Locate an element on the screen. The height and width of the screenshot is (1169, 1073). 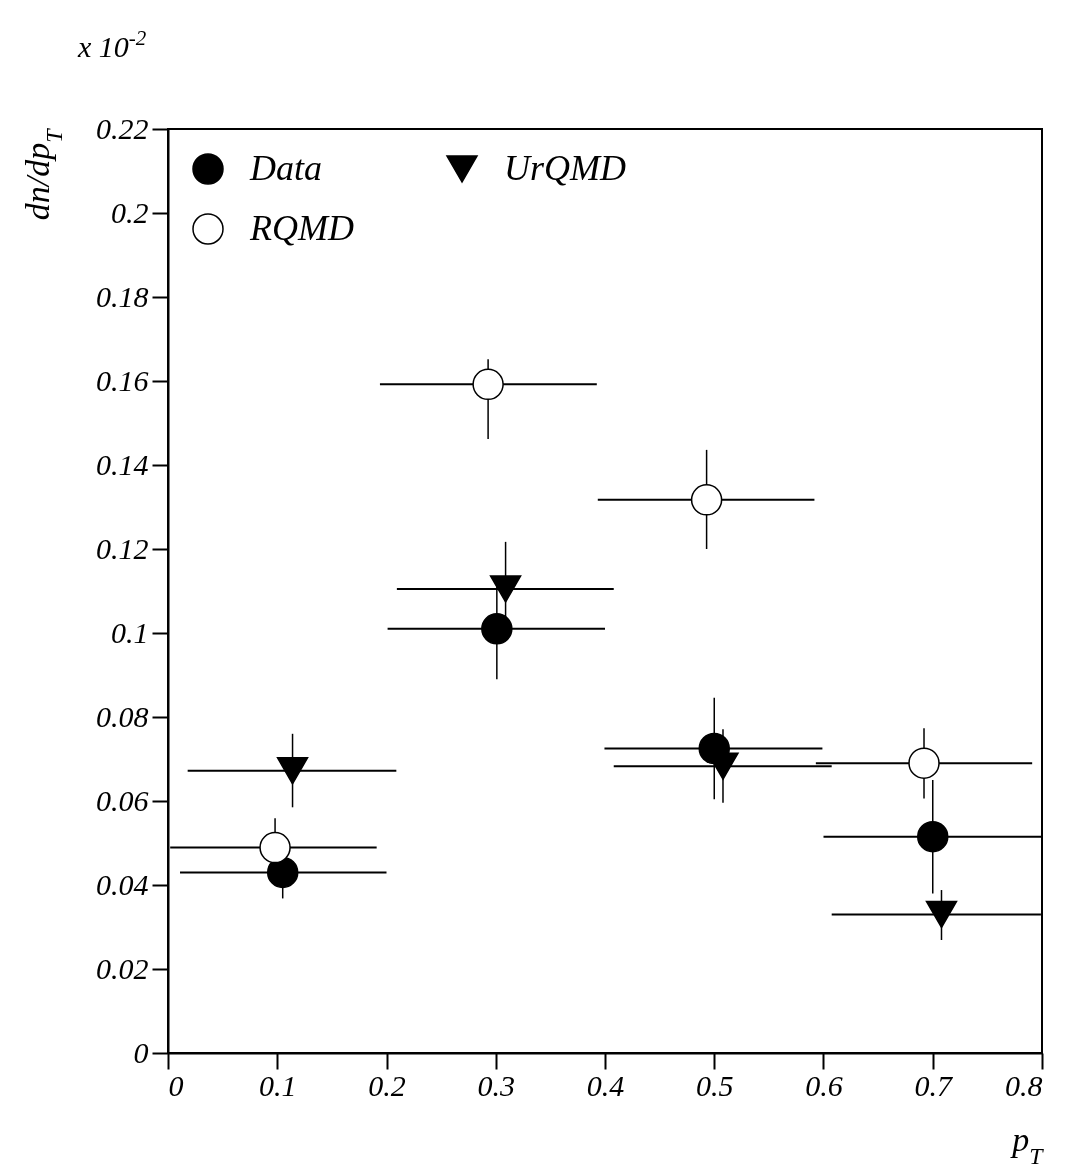
x-tick-label: 0 is located at coordinates (176, 1085).